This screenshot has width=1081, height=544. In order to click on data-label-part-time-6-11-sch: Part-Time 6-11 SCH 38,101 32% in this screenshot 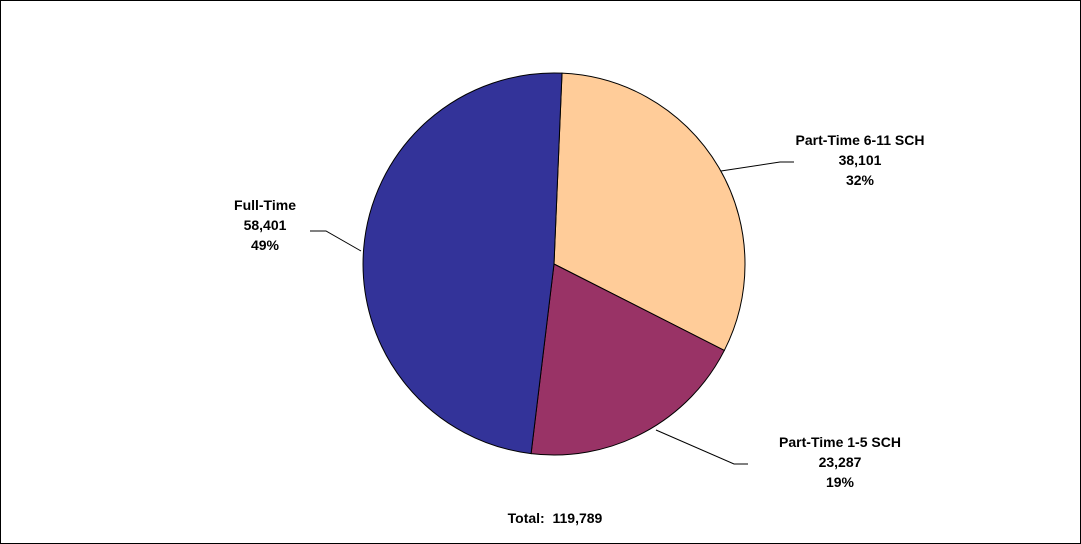, I will do `click(860, 160)`.